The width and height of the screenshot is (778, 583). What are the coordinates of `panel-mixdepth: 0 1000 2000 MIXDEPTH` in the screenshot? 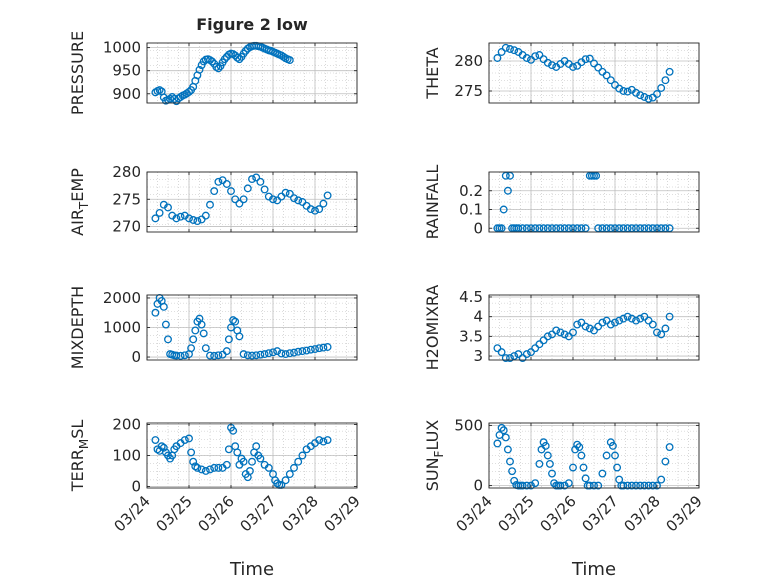 It's located at (213, 327).